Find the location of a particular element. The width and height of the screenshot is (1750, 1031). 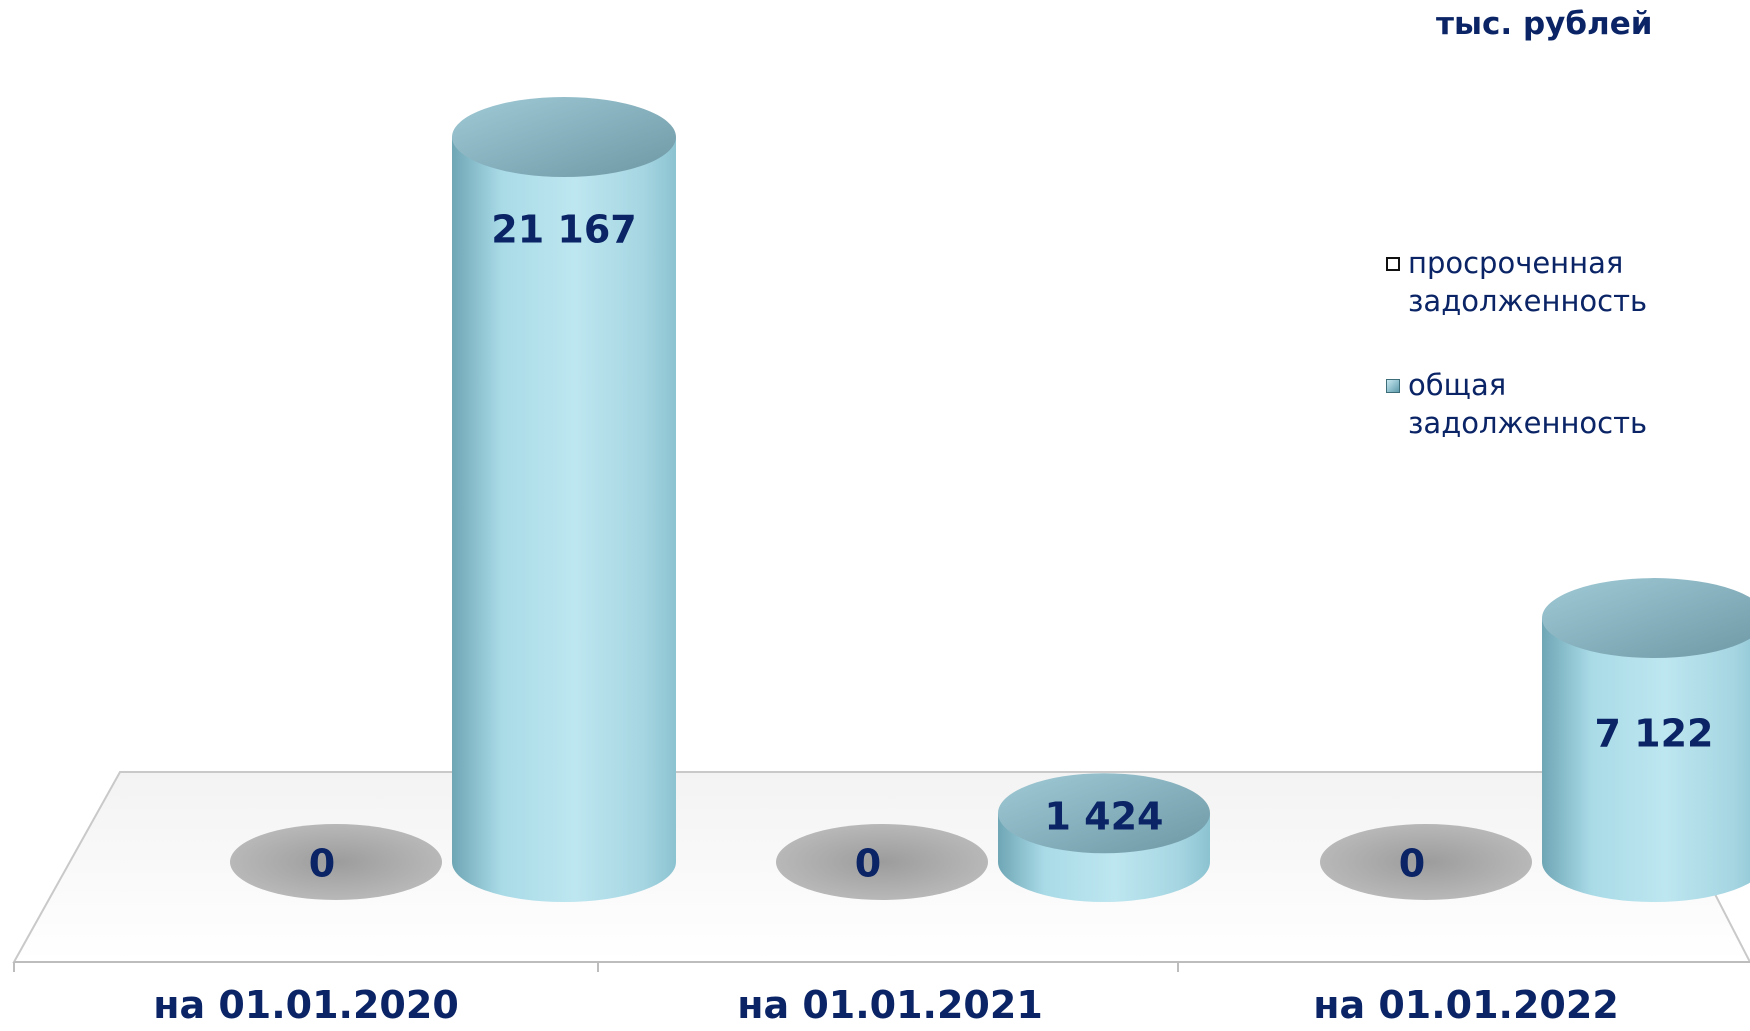

data-label-total-0: 21 167 is located at coordinates (563, 230).